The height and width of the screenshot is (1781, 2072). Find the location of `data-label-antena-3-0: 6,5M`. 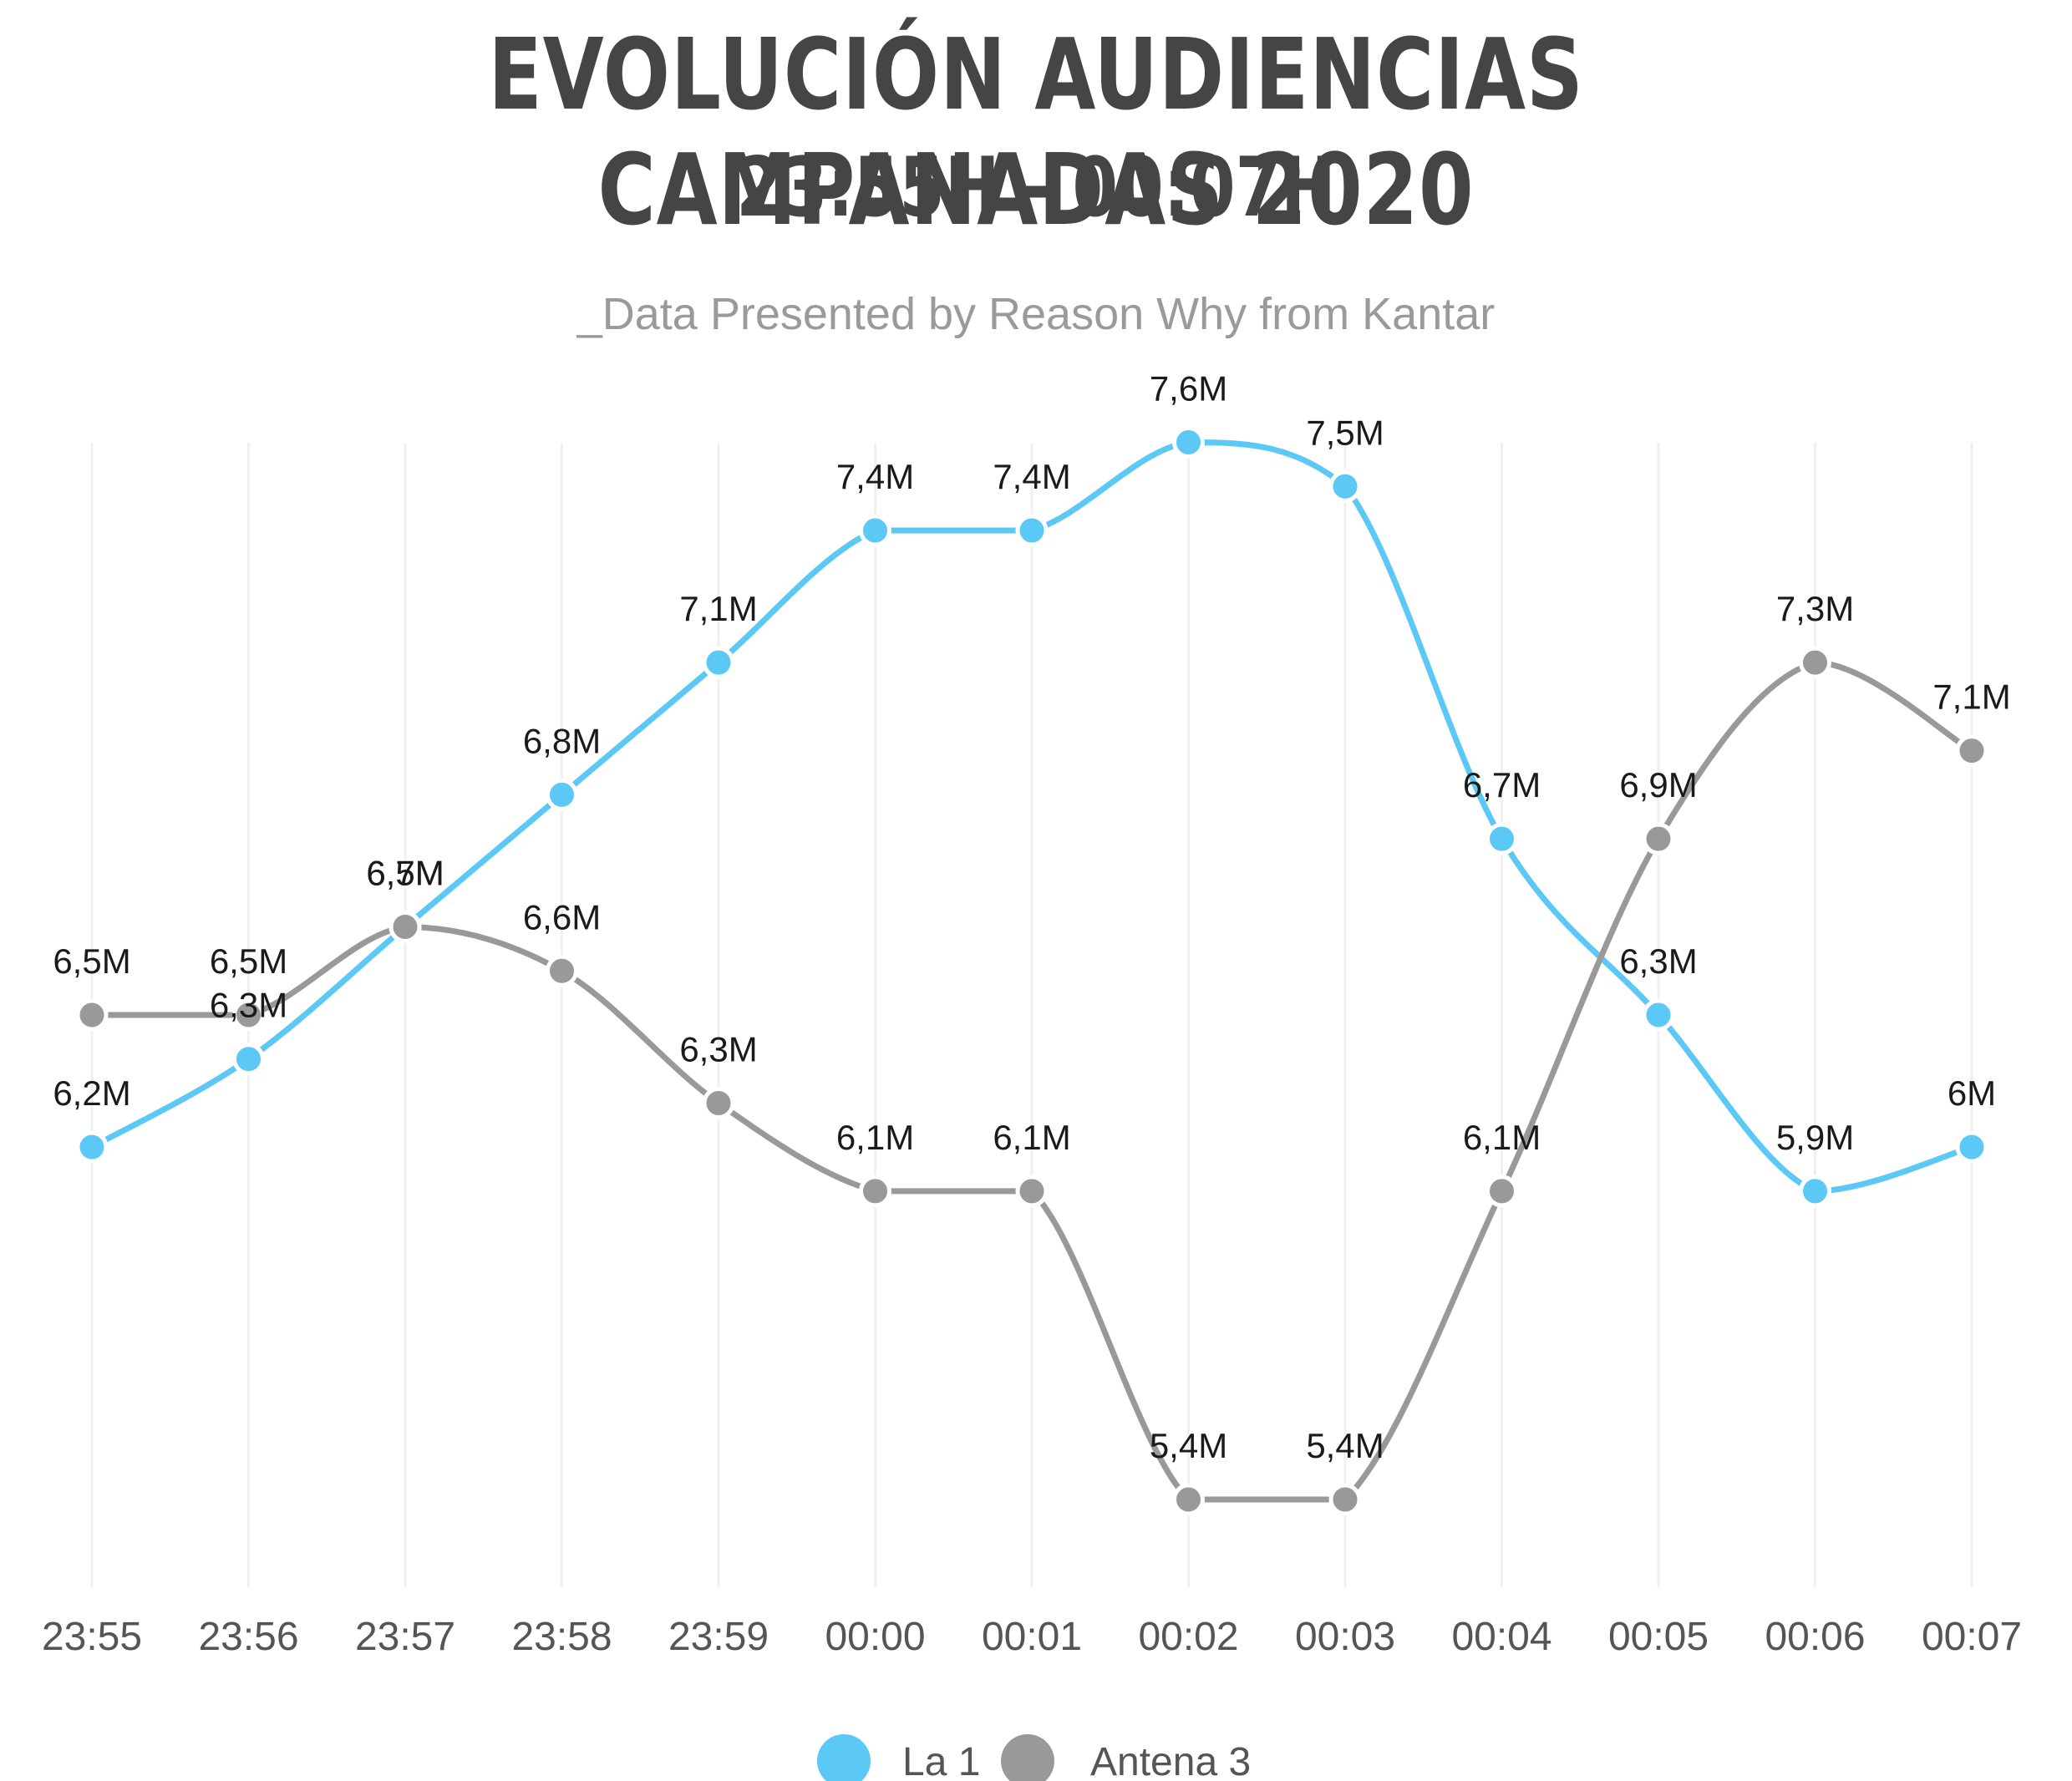

data-label-antena-3-0: 6,5M is located at coordinates (91, 961).